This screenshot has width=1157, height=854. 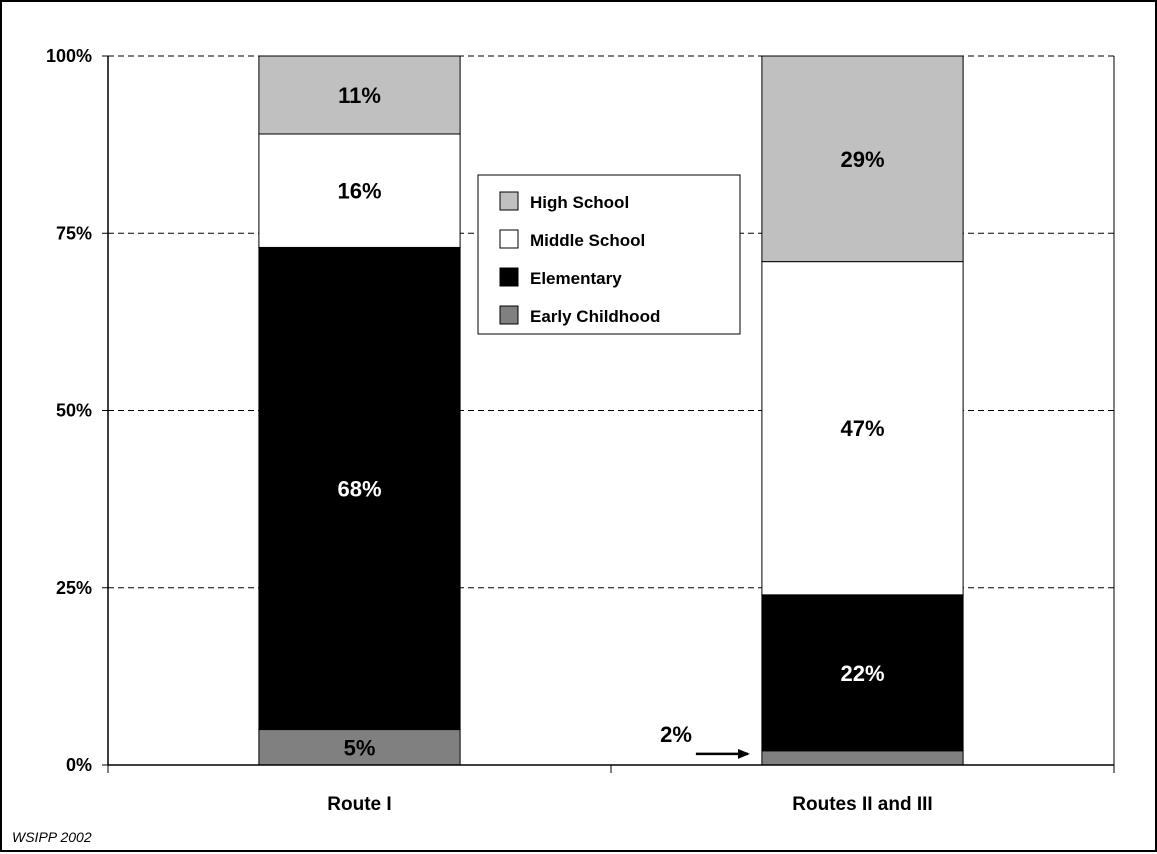 What do you see at coordinates (576, 278) in the screenshot?
I see `legend-label-elementary: Elementary` at bounding box center [576, 278].